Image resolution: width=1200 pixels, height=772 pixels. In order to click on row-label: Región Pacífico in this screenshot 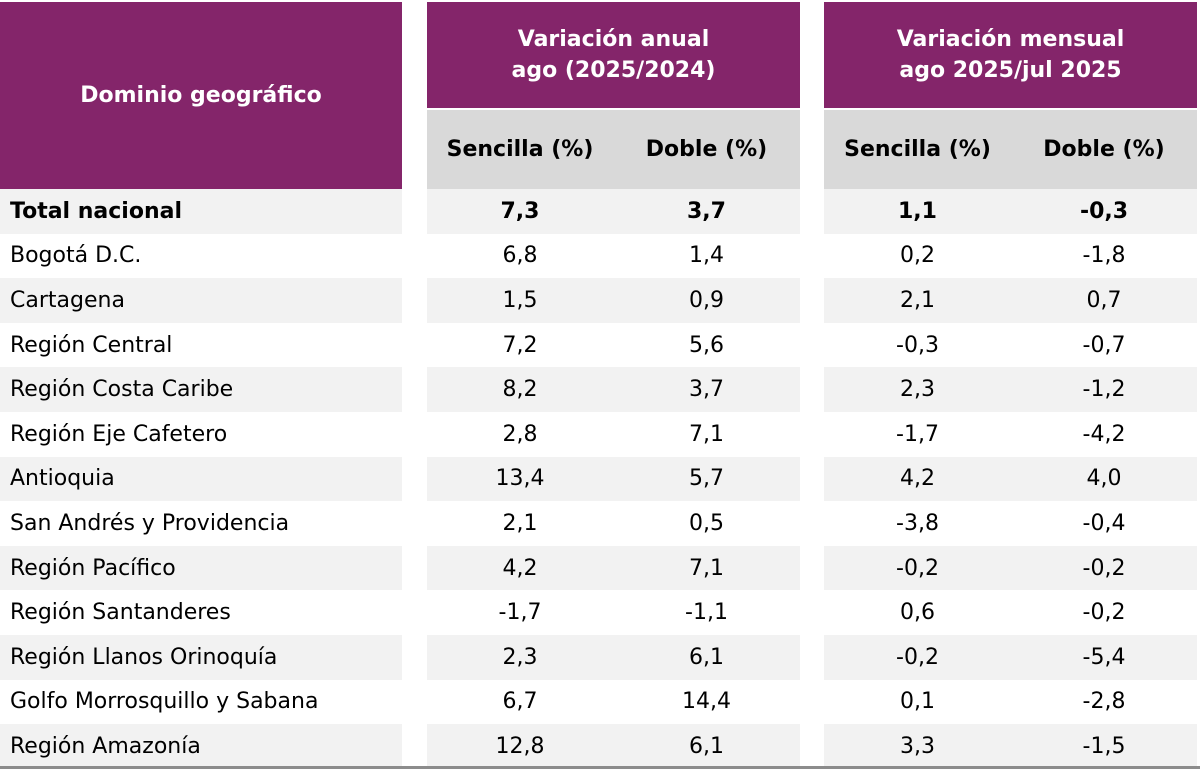, I will do `click(201, 568)`.